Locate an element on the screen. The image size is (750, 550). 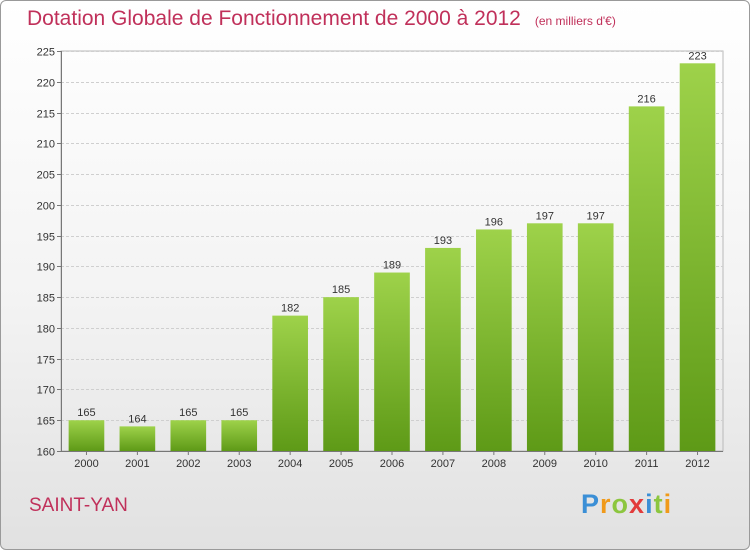
x-tick-label-2007: 2007 is located at coordinates (443, 464).